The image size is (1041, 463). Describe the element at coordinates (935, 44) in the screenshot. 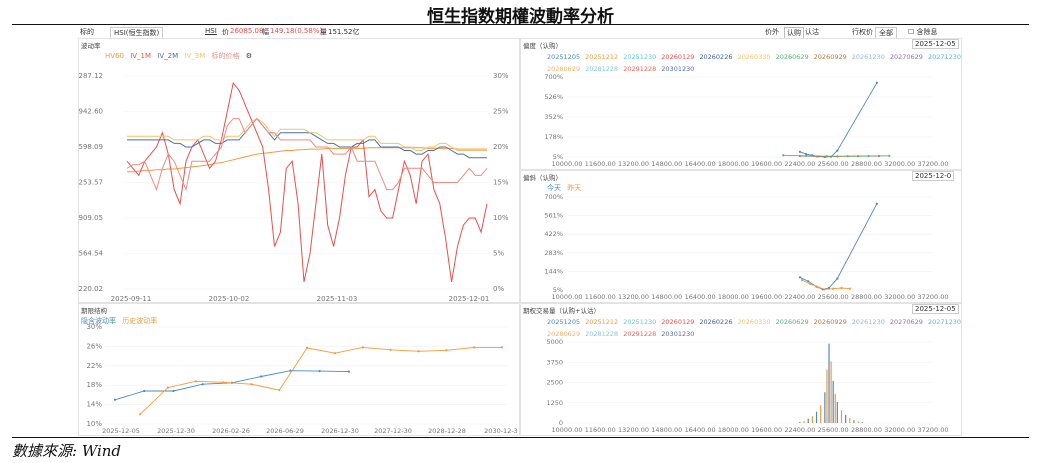

I see `skew-date-picker: 2025-12-05` at that location.